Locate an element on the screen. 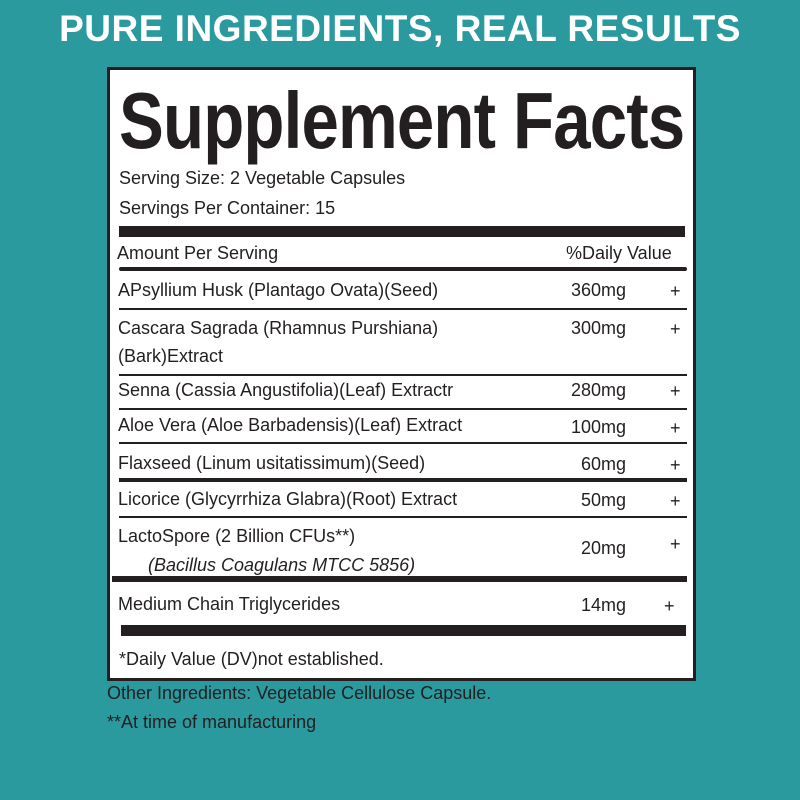  ingredient-name-line2: (Bacillus Coagulans MTCC 5856) is located at coordinates (282, 565).